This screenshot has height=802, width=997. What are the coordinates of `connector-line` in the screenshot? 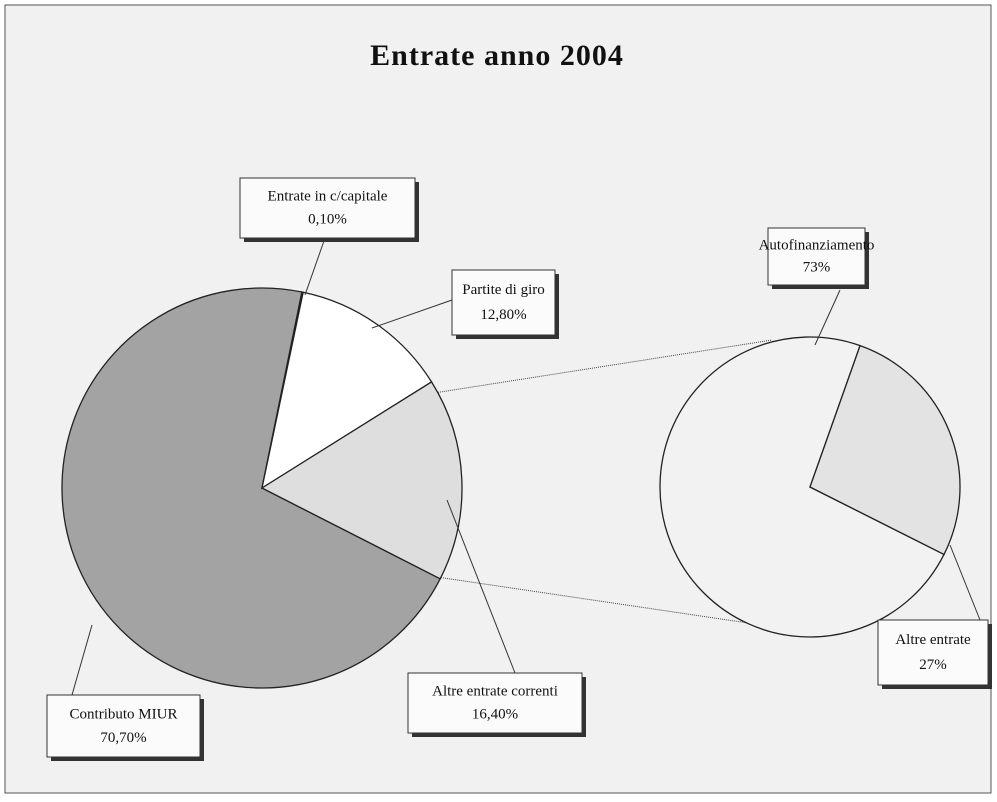 It's located at (609, 602).